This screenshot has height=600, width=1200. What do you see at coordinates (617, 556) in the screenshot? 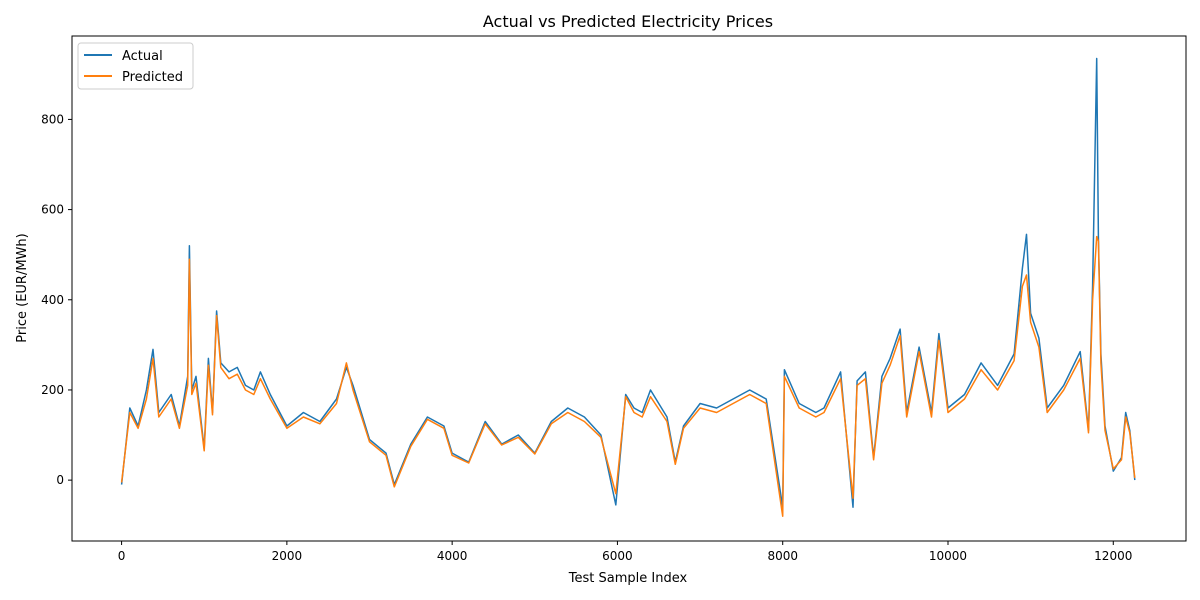
I see `x-tick-label: 6000` at bounding box center [617, 556].